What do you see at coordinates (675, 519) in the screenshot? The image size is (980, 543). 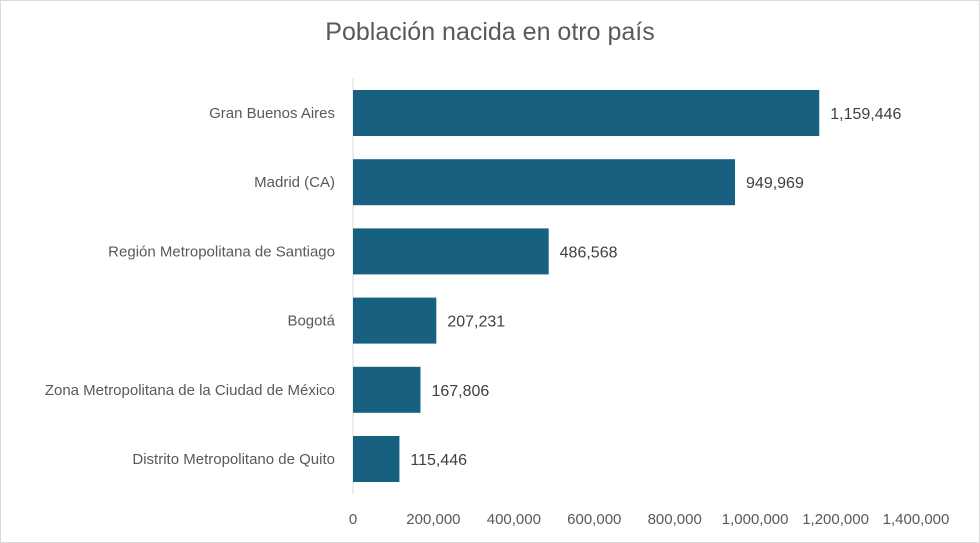 I see `x-tick-label: 800,000` at bounding box center [675, 519].